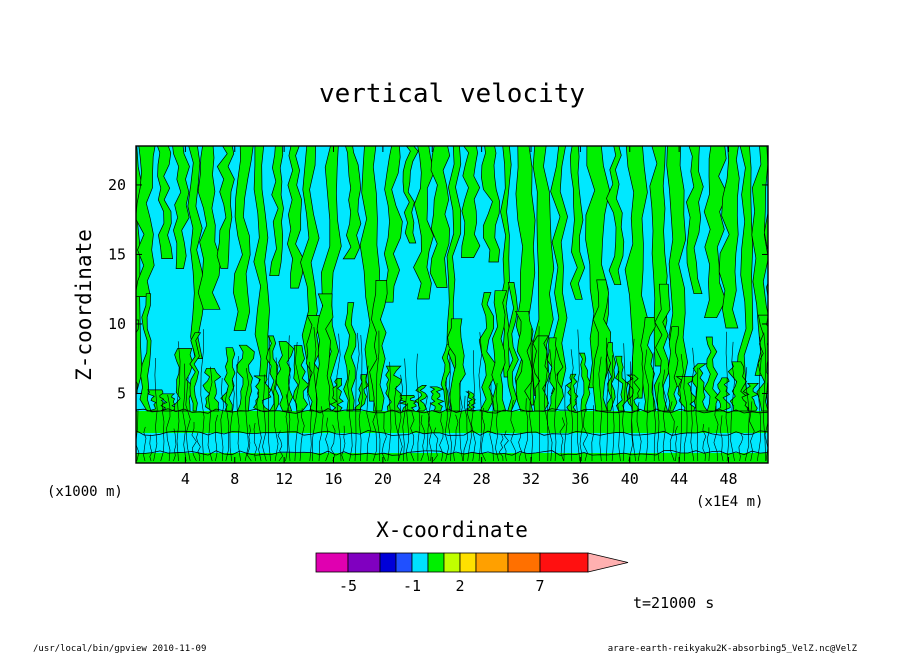  What do you see at coordinates (284, 479) in the screenshot?
I see `x-tick-label: 12` at bounding box center [284, 479].